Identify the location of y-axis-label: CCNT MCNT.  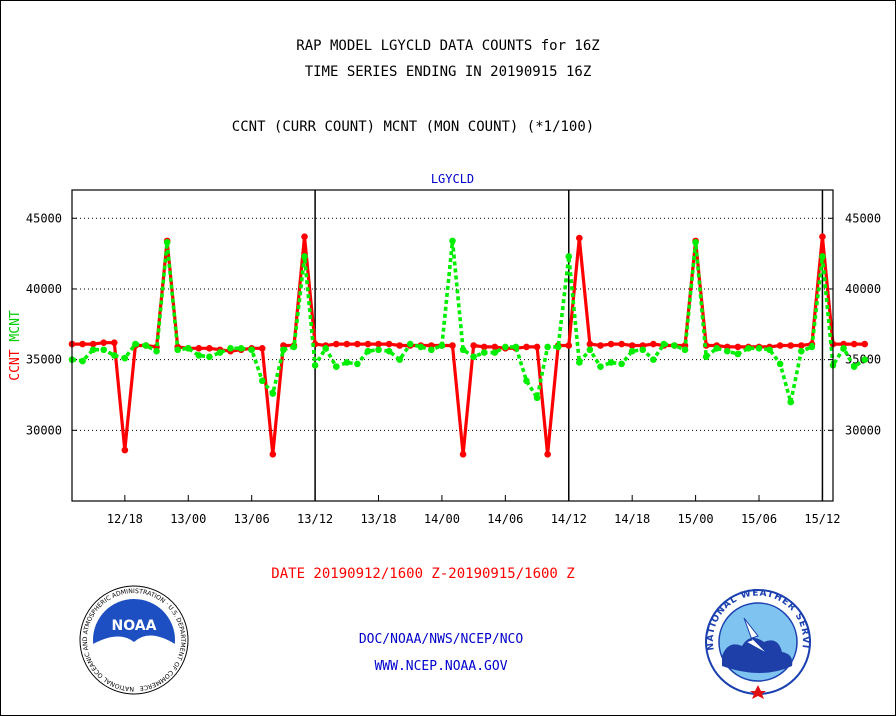
(15, 345).